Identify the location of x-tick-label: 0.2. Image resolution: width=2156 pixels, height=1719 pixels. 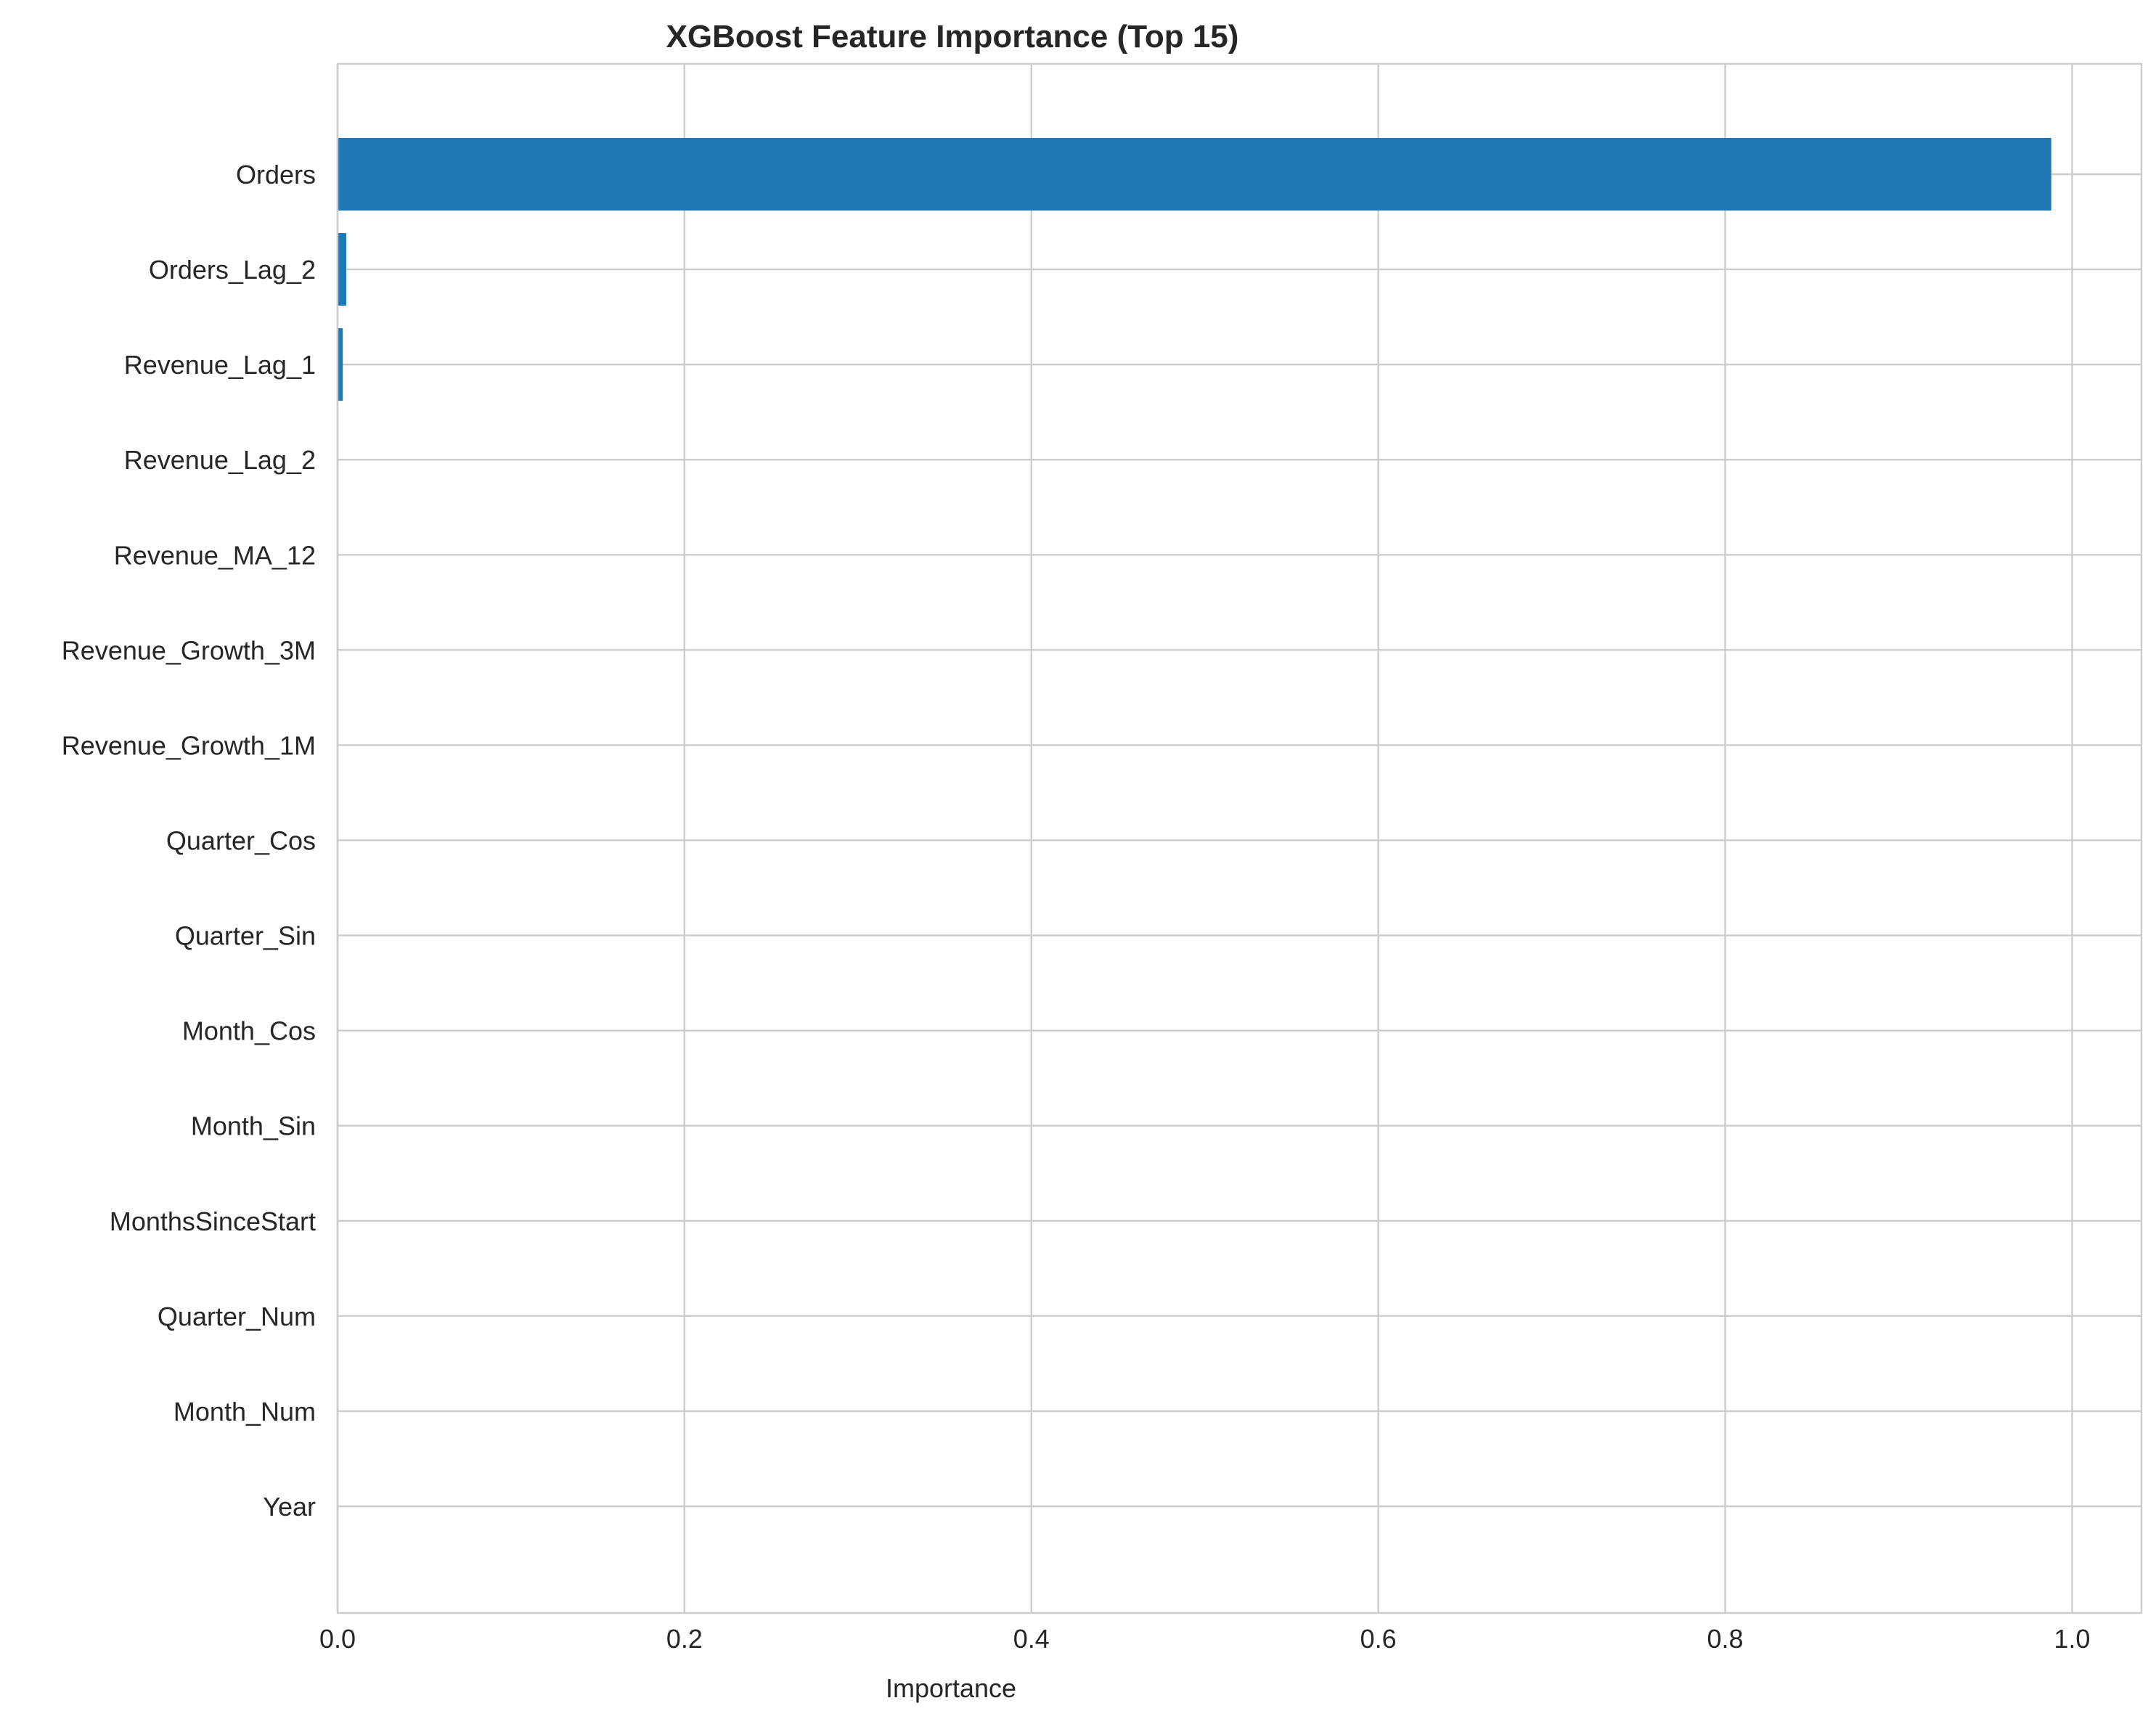
(685, 1639).